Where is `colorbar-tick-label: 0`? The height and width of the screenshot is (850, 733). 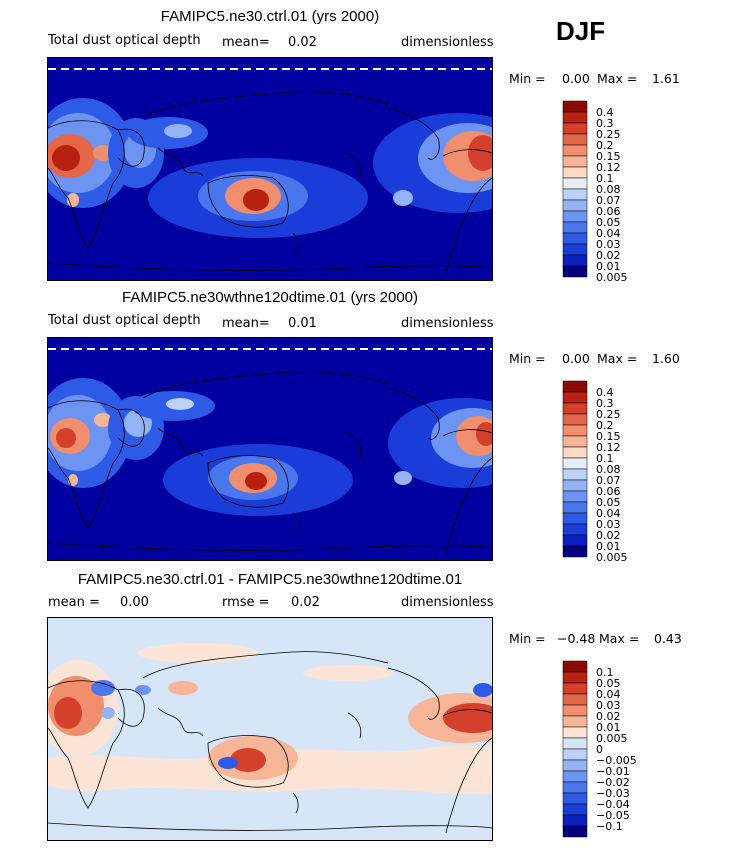 colorbar-tick-label: 0 is located at coordinates (599, 749).